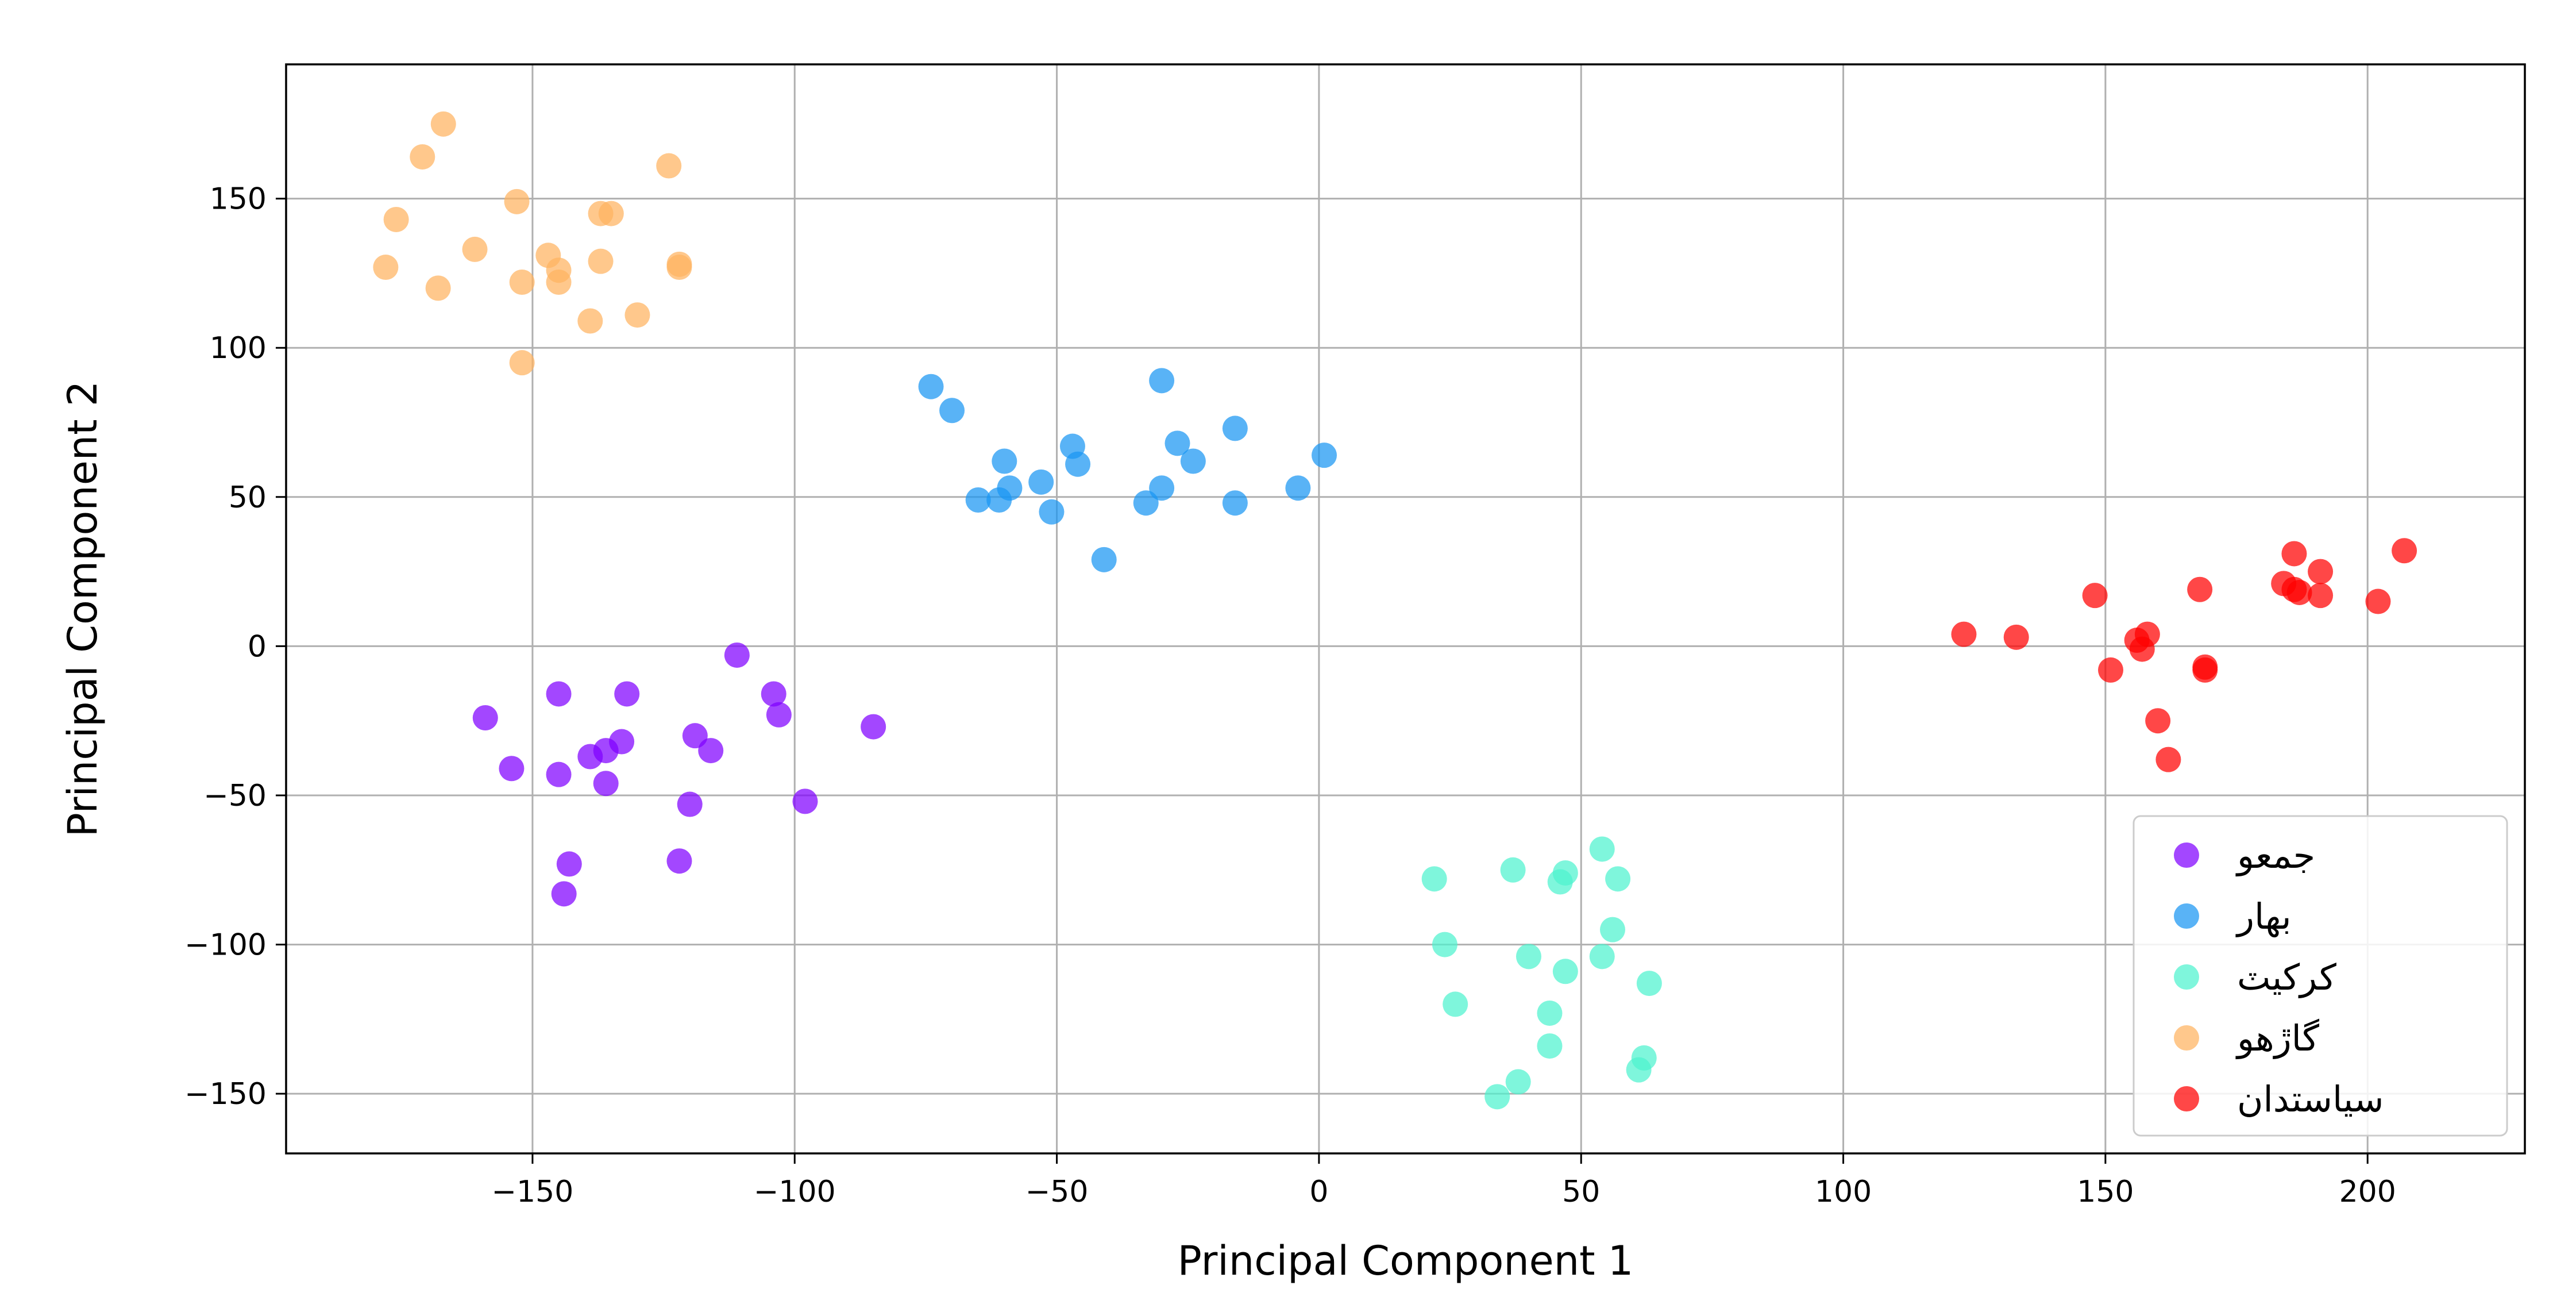 Image resolution: width=2576 pixels, height=1308 pixels. What do you see at coordinates (82, 609) in the screenshot?
I see `y-axis-label: Principal Component 2` at bounding box center [82, 609].